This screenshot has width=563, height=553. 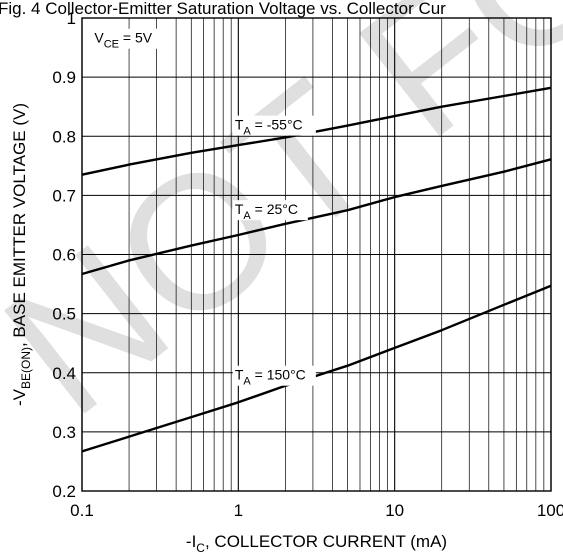 I want to click on y-label-sub: BE(ON), so click(x=26, y=368).